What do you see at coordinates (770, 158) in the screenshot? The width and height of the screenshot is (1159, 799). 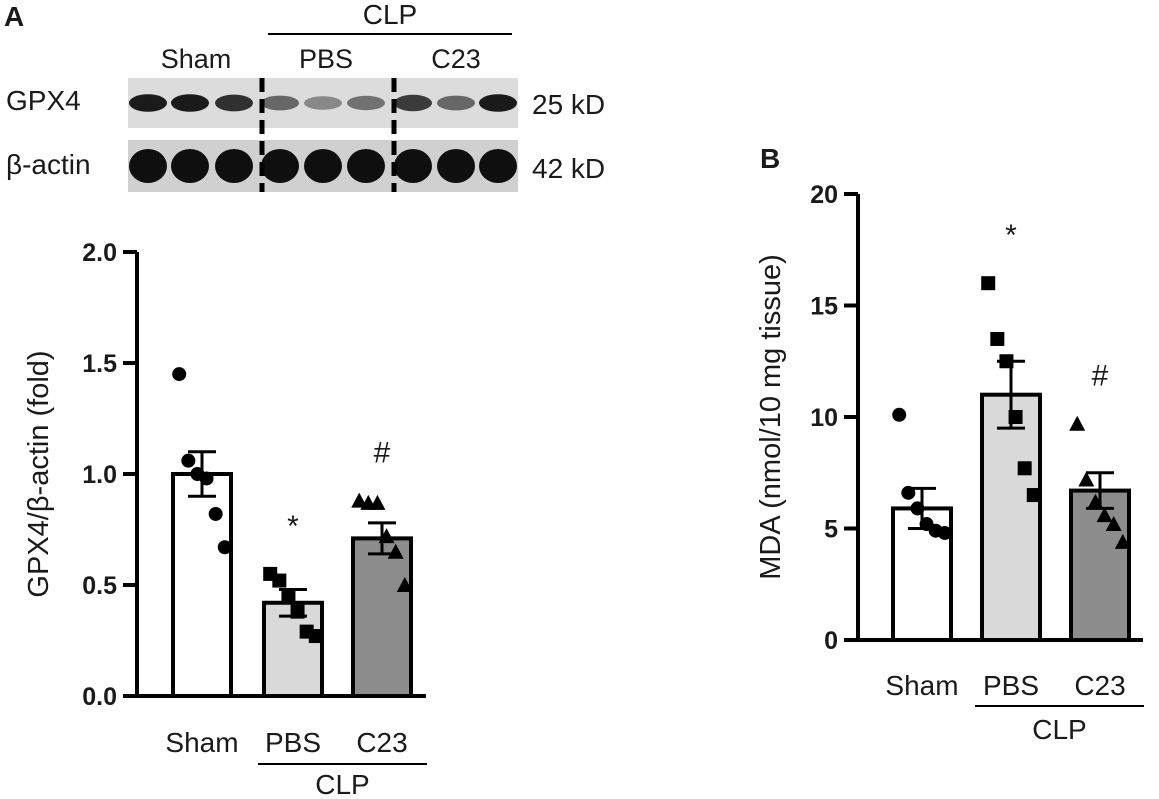 I see `panel-b-letter: B` at bounding box center [770, 158].